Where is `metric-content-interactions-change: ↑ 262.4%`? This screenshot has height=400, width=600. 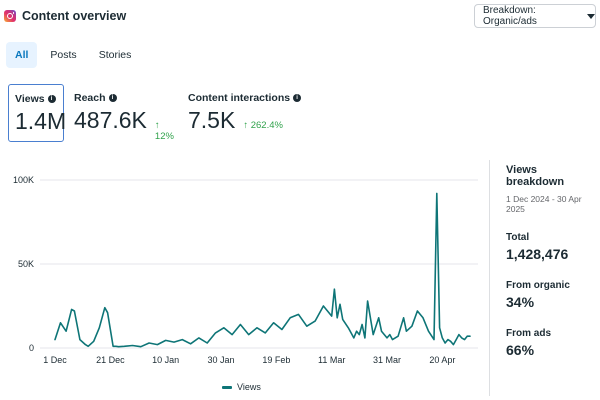 metric-content-interactions-change: ↑ 262.4% is located at coordinates (263, 125).